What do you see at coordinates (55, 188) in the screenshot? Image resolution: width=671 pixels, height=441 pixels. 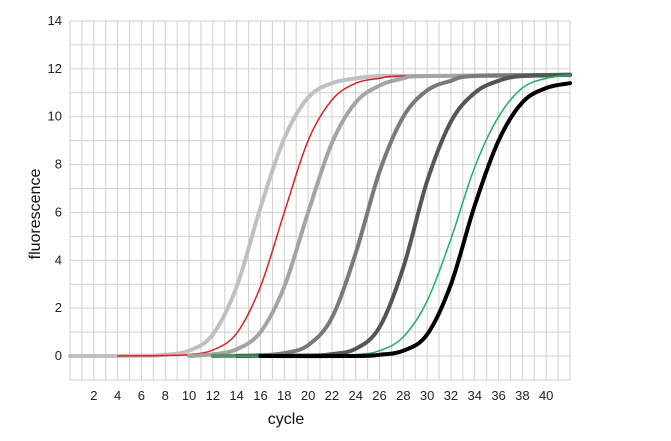 I see `y-tick-labels: 0 2 4 6 8 10 12 14` at bounding box center [55, 188].